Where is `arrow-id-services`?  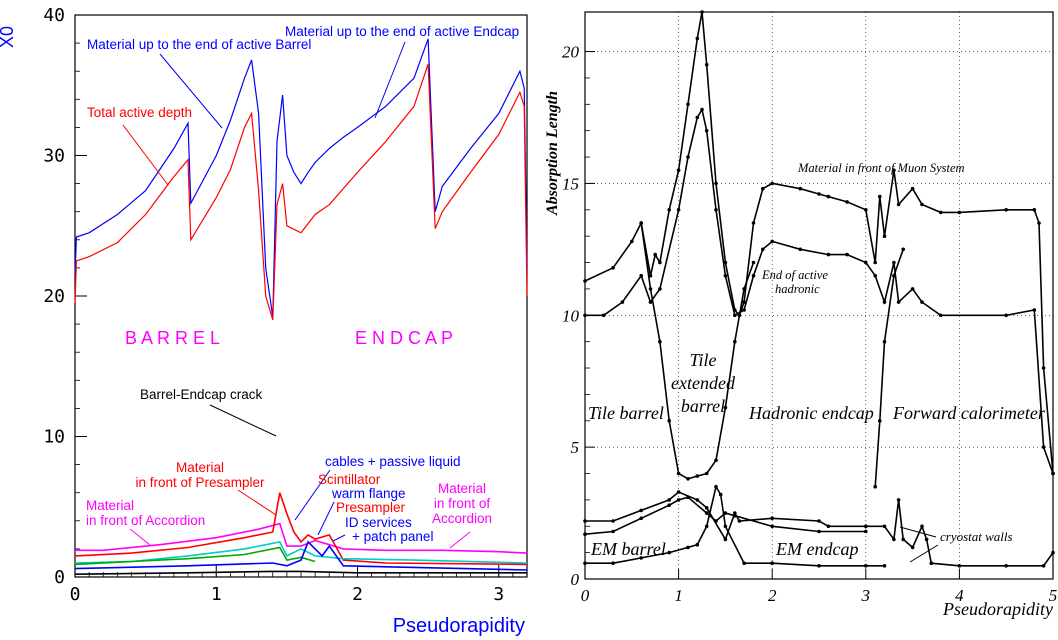
arrow-id-services is located at coordinates (339, 538).